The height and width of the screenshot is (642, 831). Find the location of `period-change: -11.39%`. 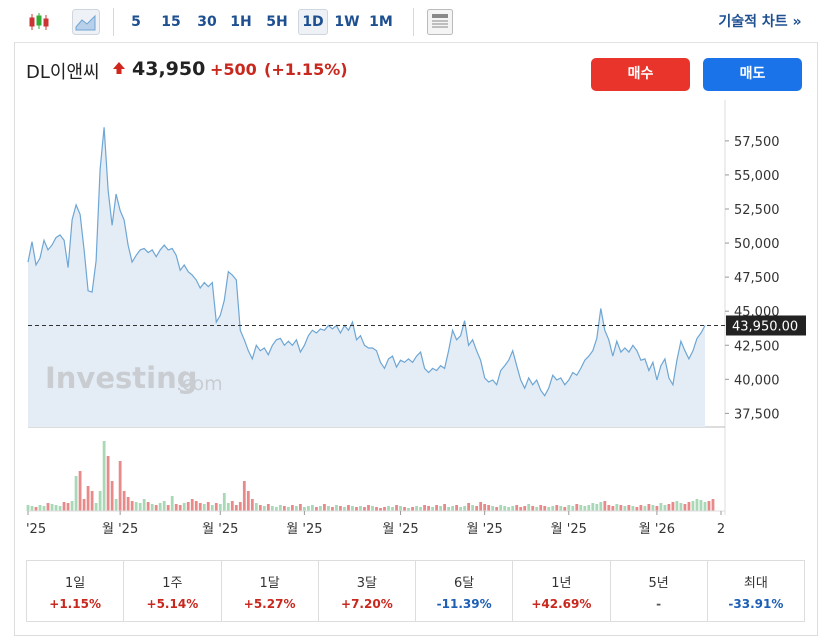

period-change: -11.39% is located at coordinates (464, 604).